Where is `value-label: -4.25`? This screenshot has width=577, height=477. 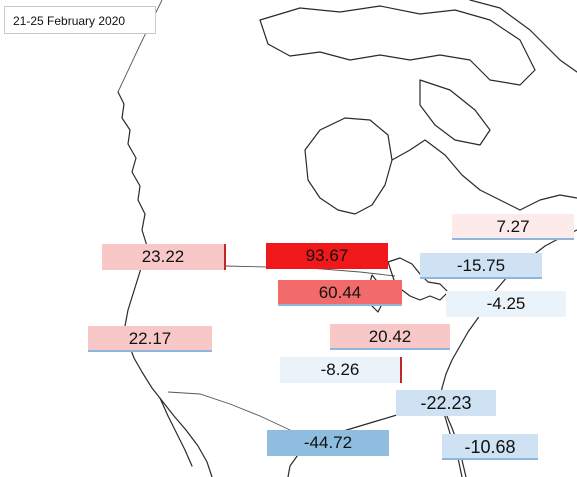
value-label: -4.25 is located at coordinates (506, 303).